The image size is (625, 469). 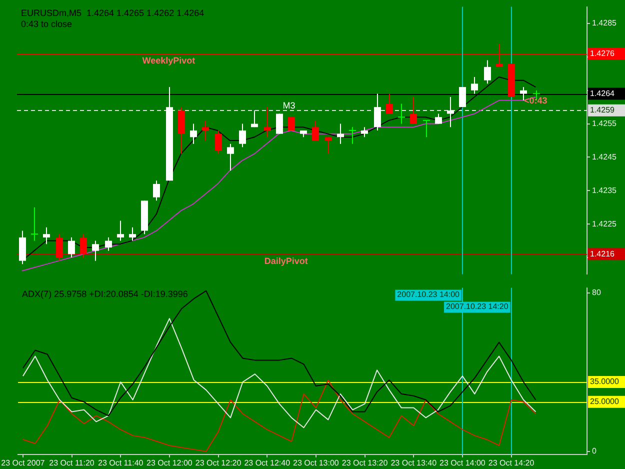 I want to click on ref-line-label: 25.0000, so click(x=605, y=401).